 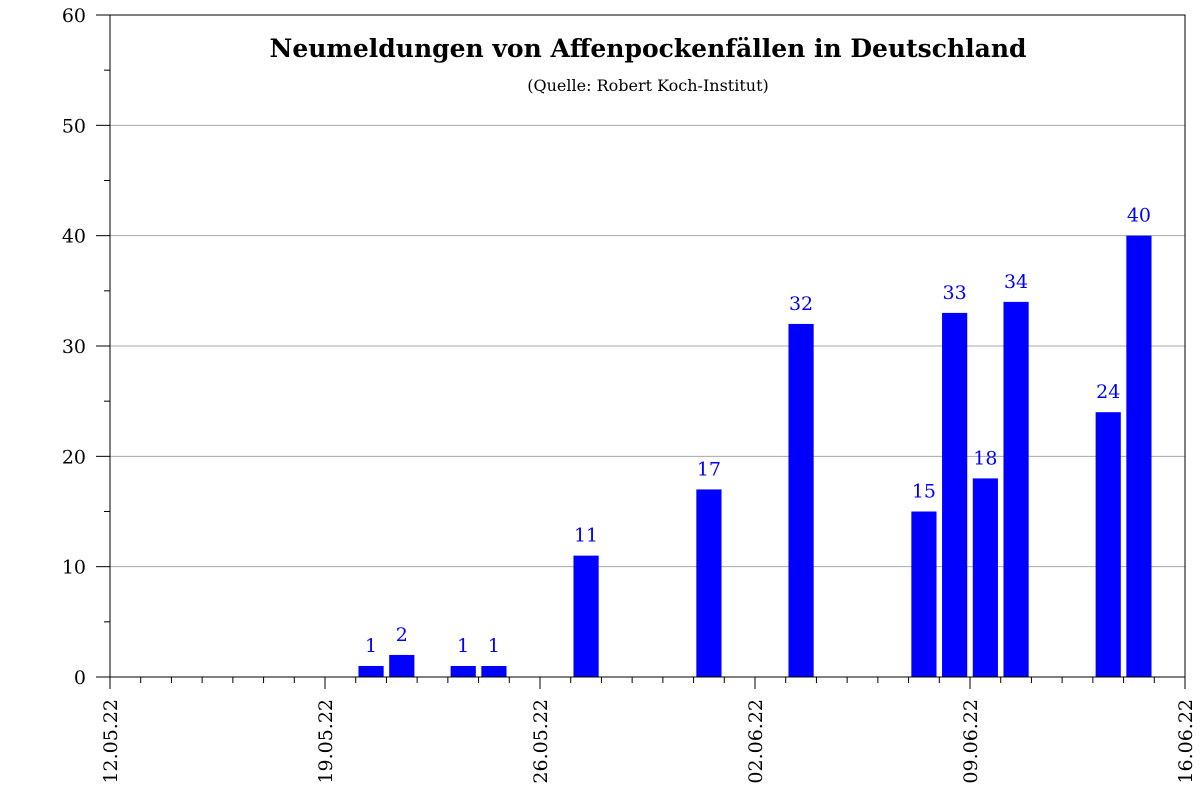 What do you see at coordinates (402, 635) in the screenshot?
I see `value-label: 2` at bounding box center [402, 635].